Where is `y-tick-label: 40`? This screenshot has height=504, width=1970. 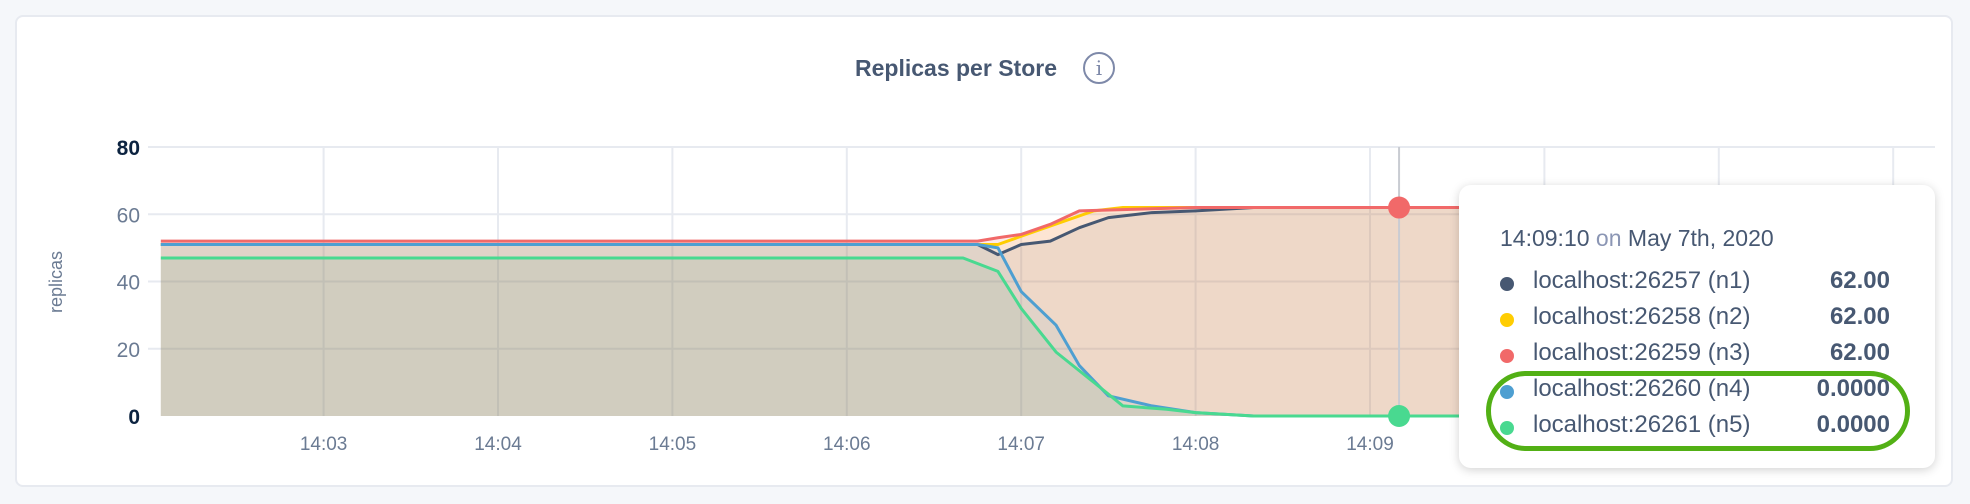 y-tick-label: 40 is located at coordinates (128, 283).